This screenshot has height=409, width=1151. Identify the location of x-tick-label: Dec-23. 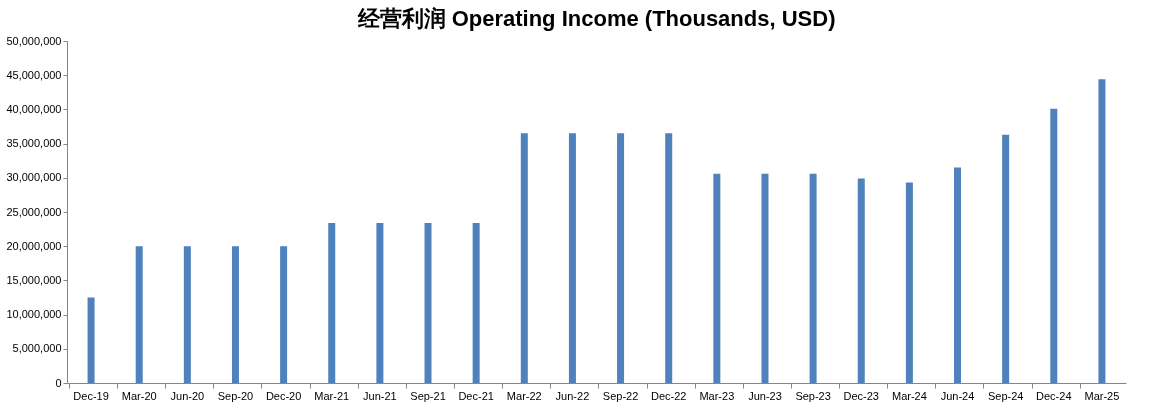
(861, 395).